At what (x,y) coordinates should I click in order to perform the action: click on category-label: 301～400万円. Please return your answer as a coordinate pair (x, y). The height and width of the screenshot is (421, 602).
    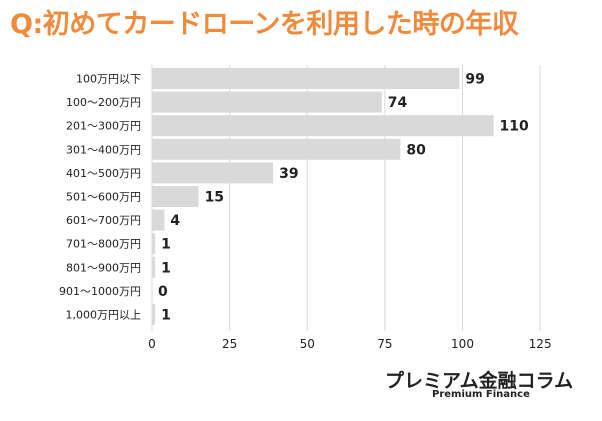
    Looking at the image, I should click on (103, 149).